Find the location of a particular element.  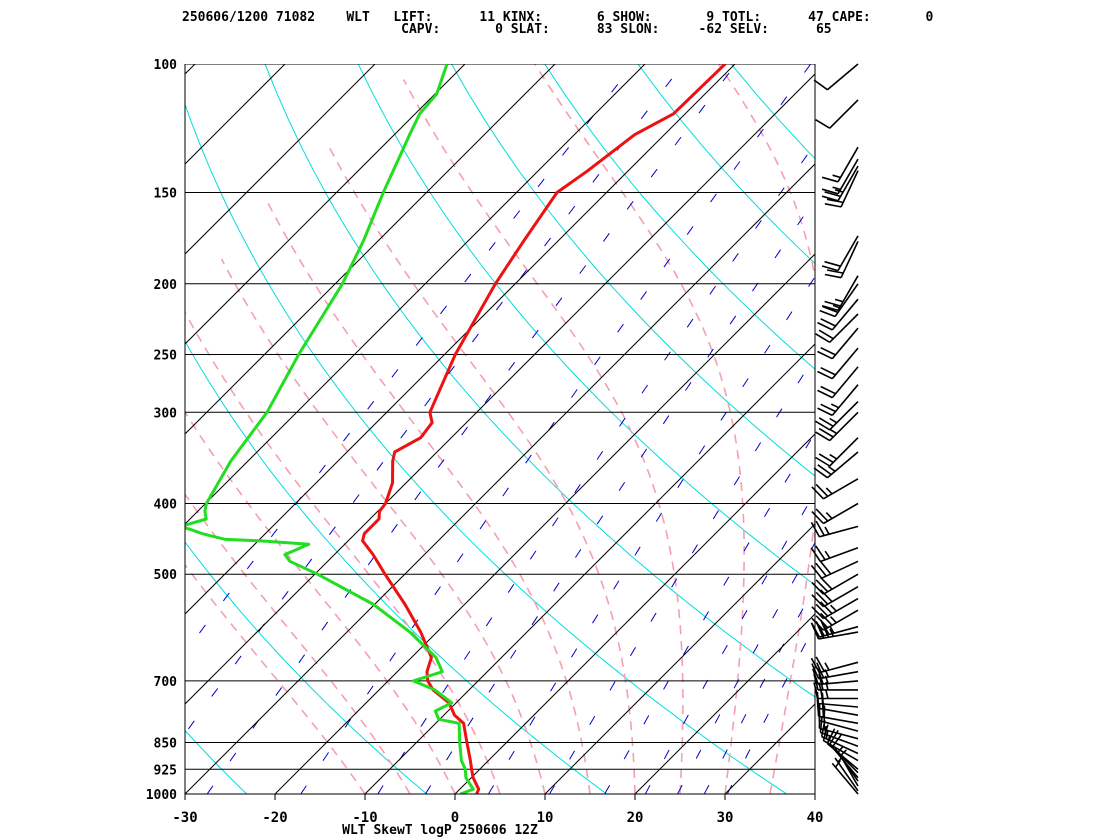

pressure-label: 300 is located at coordinates (166, 413).